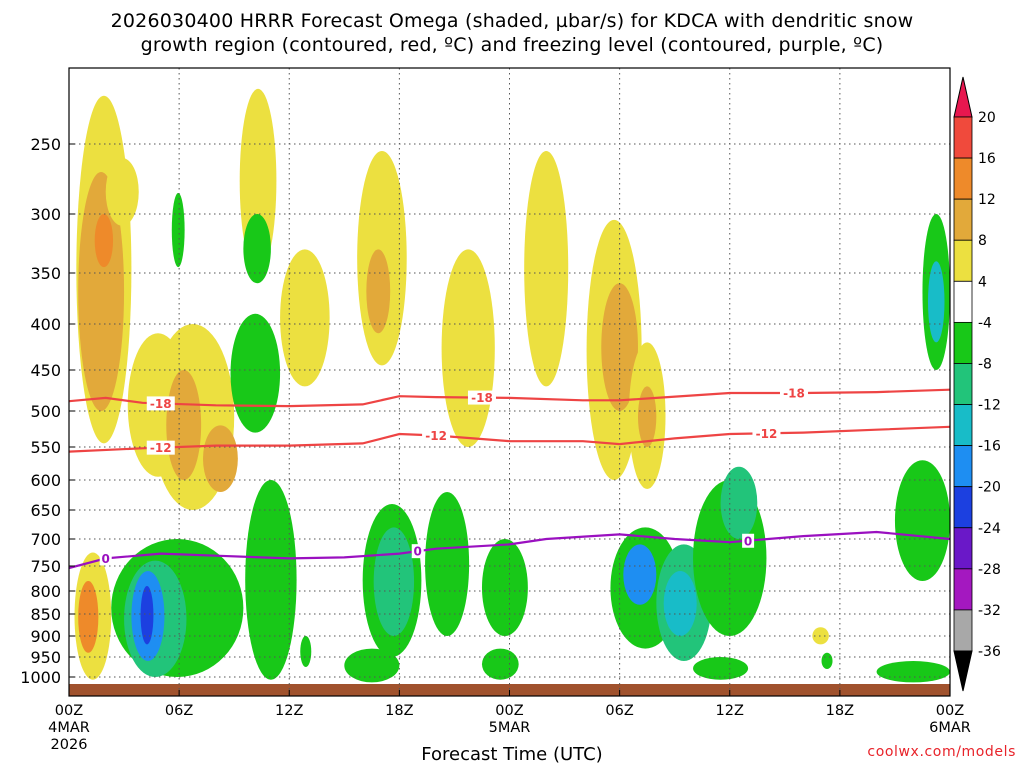  Describe the element at coordinates (69, 728) in the screenshot. I see `x-tick-date-0: 4MAR` at that location.